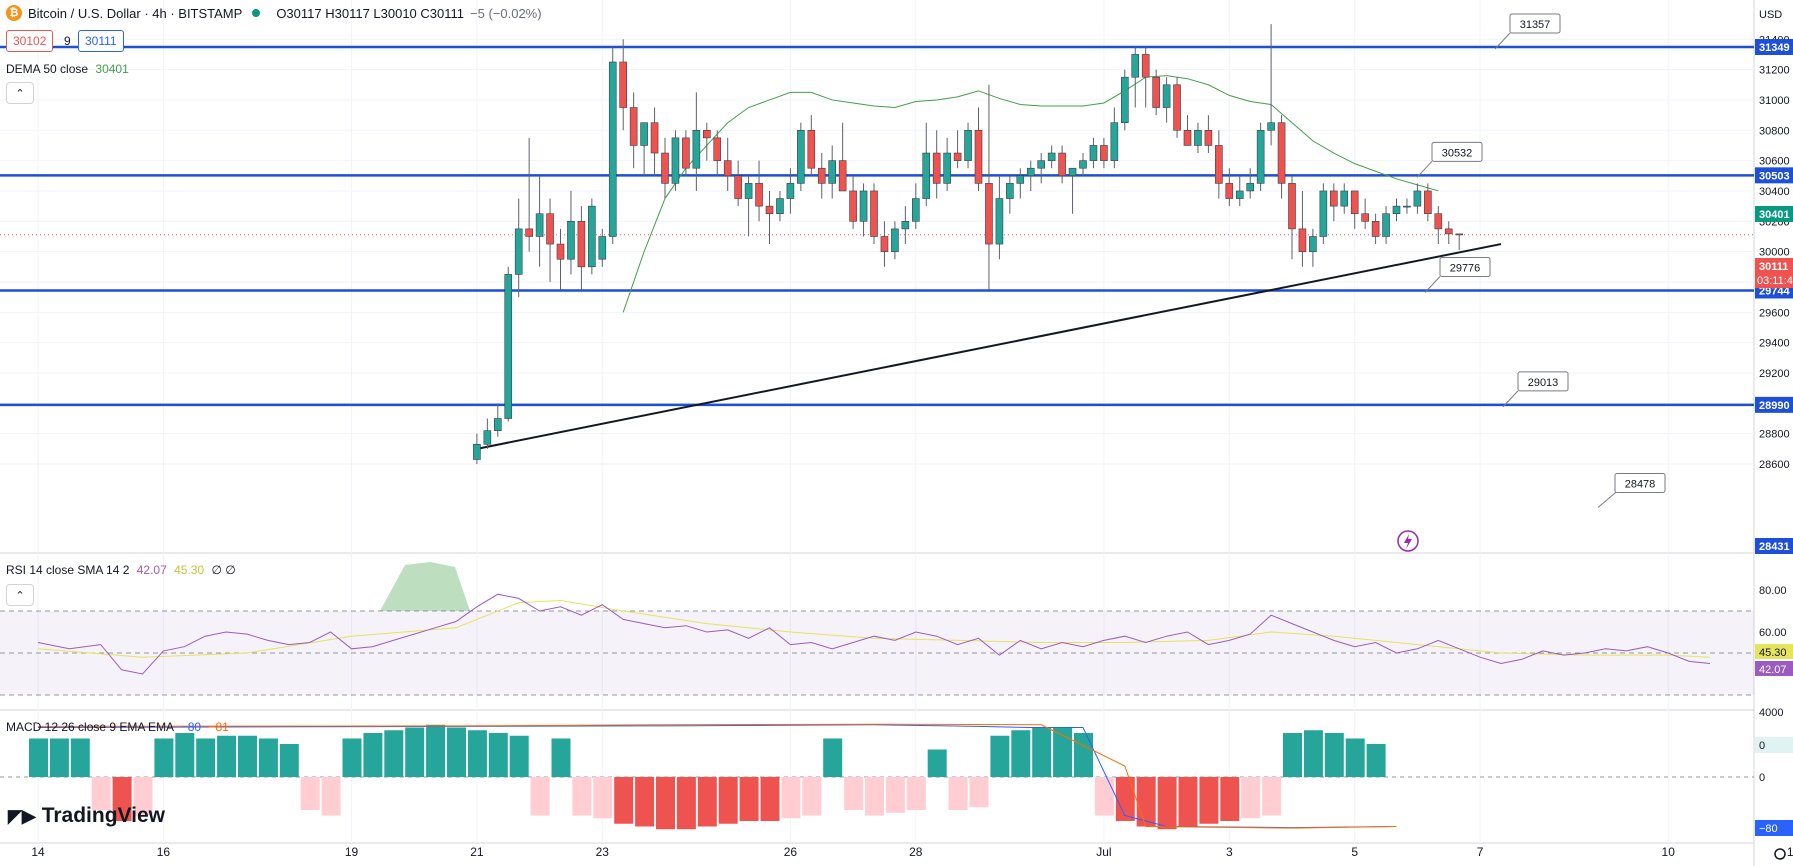 The height and width of the screenshot is (866, 1793). What do you see at coordinates (1354, 852) in the screenshot?
I see `date-tick-label: 5` at bounding box center [1354, 852].